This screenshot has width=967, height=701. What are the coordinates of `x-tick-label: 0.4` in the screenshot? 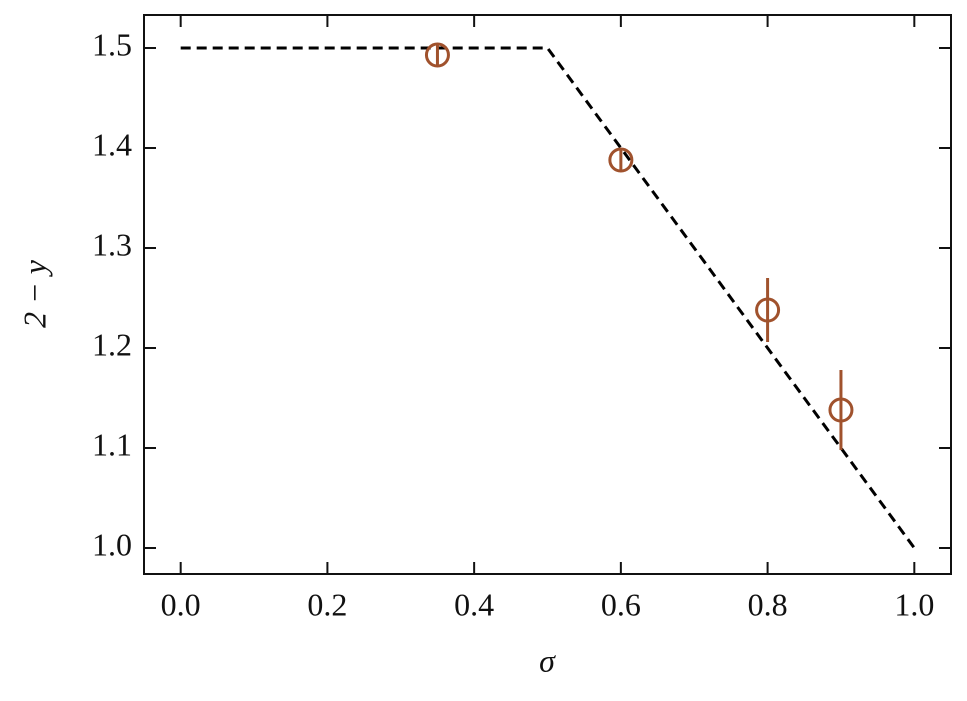 It's located at (474, 604).